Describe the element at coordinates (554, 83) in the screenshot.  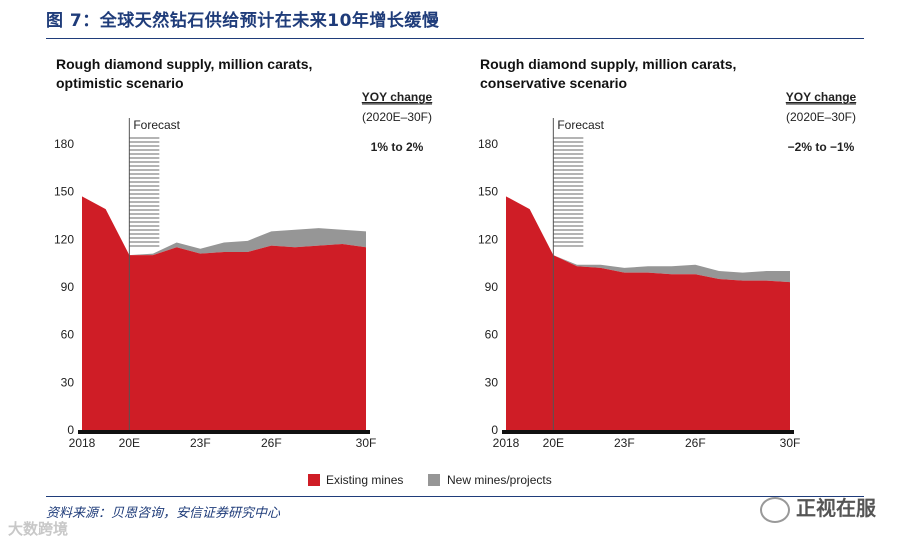
I see `chart-title-line2: conservative scenario` at that location.